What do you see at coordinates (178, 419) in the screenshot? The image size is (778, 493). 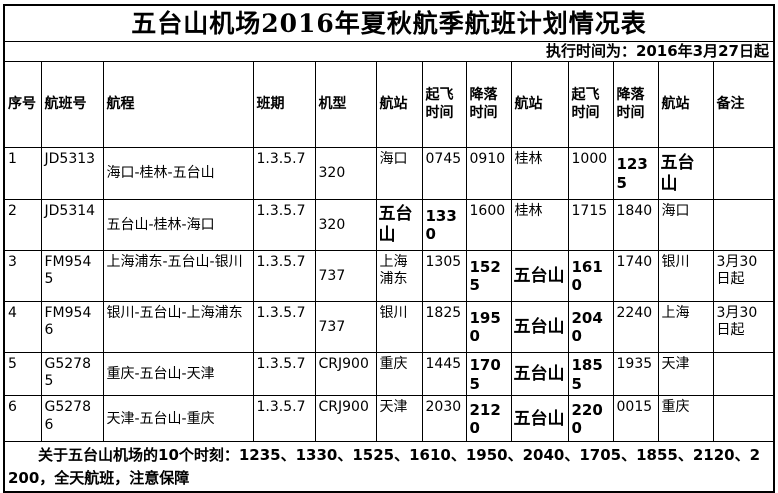 I see `cell-route: 天津-五台山-重庆` at bounding box center [178, 419].